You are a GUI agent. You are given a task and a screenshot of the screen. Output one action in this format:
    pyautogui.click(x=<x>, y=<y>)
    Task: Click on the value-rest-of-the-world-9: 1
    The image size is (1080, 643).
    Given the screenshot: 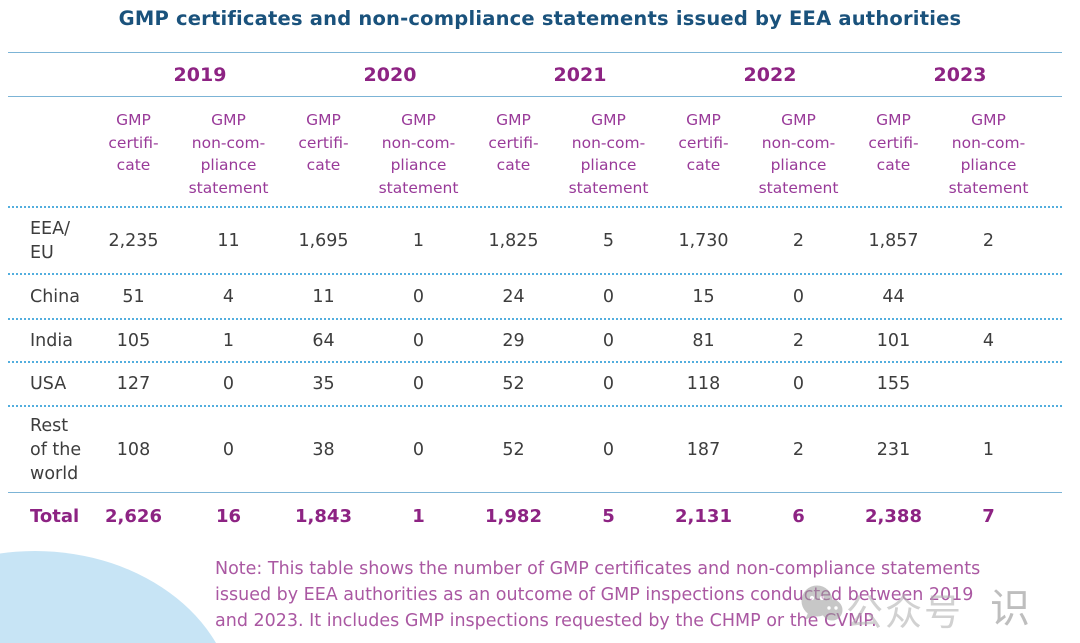 What is the action you would take?
    pyautogui.click(x=988, y=449)
    